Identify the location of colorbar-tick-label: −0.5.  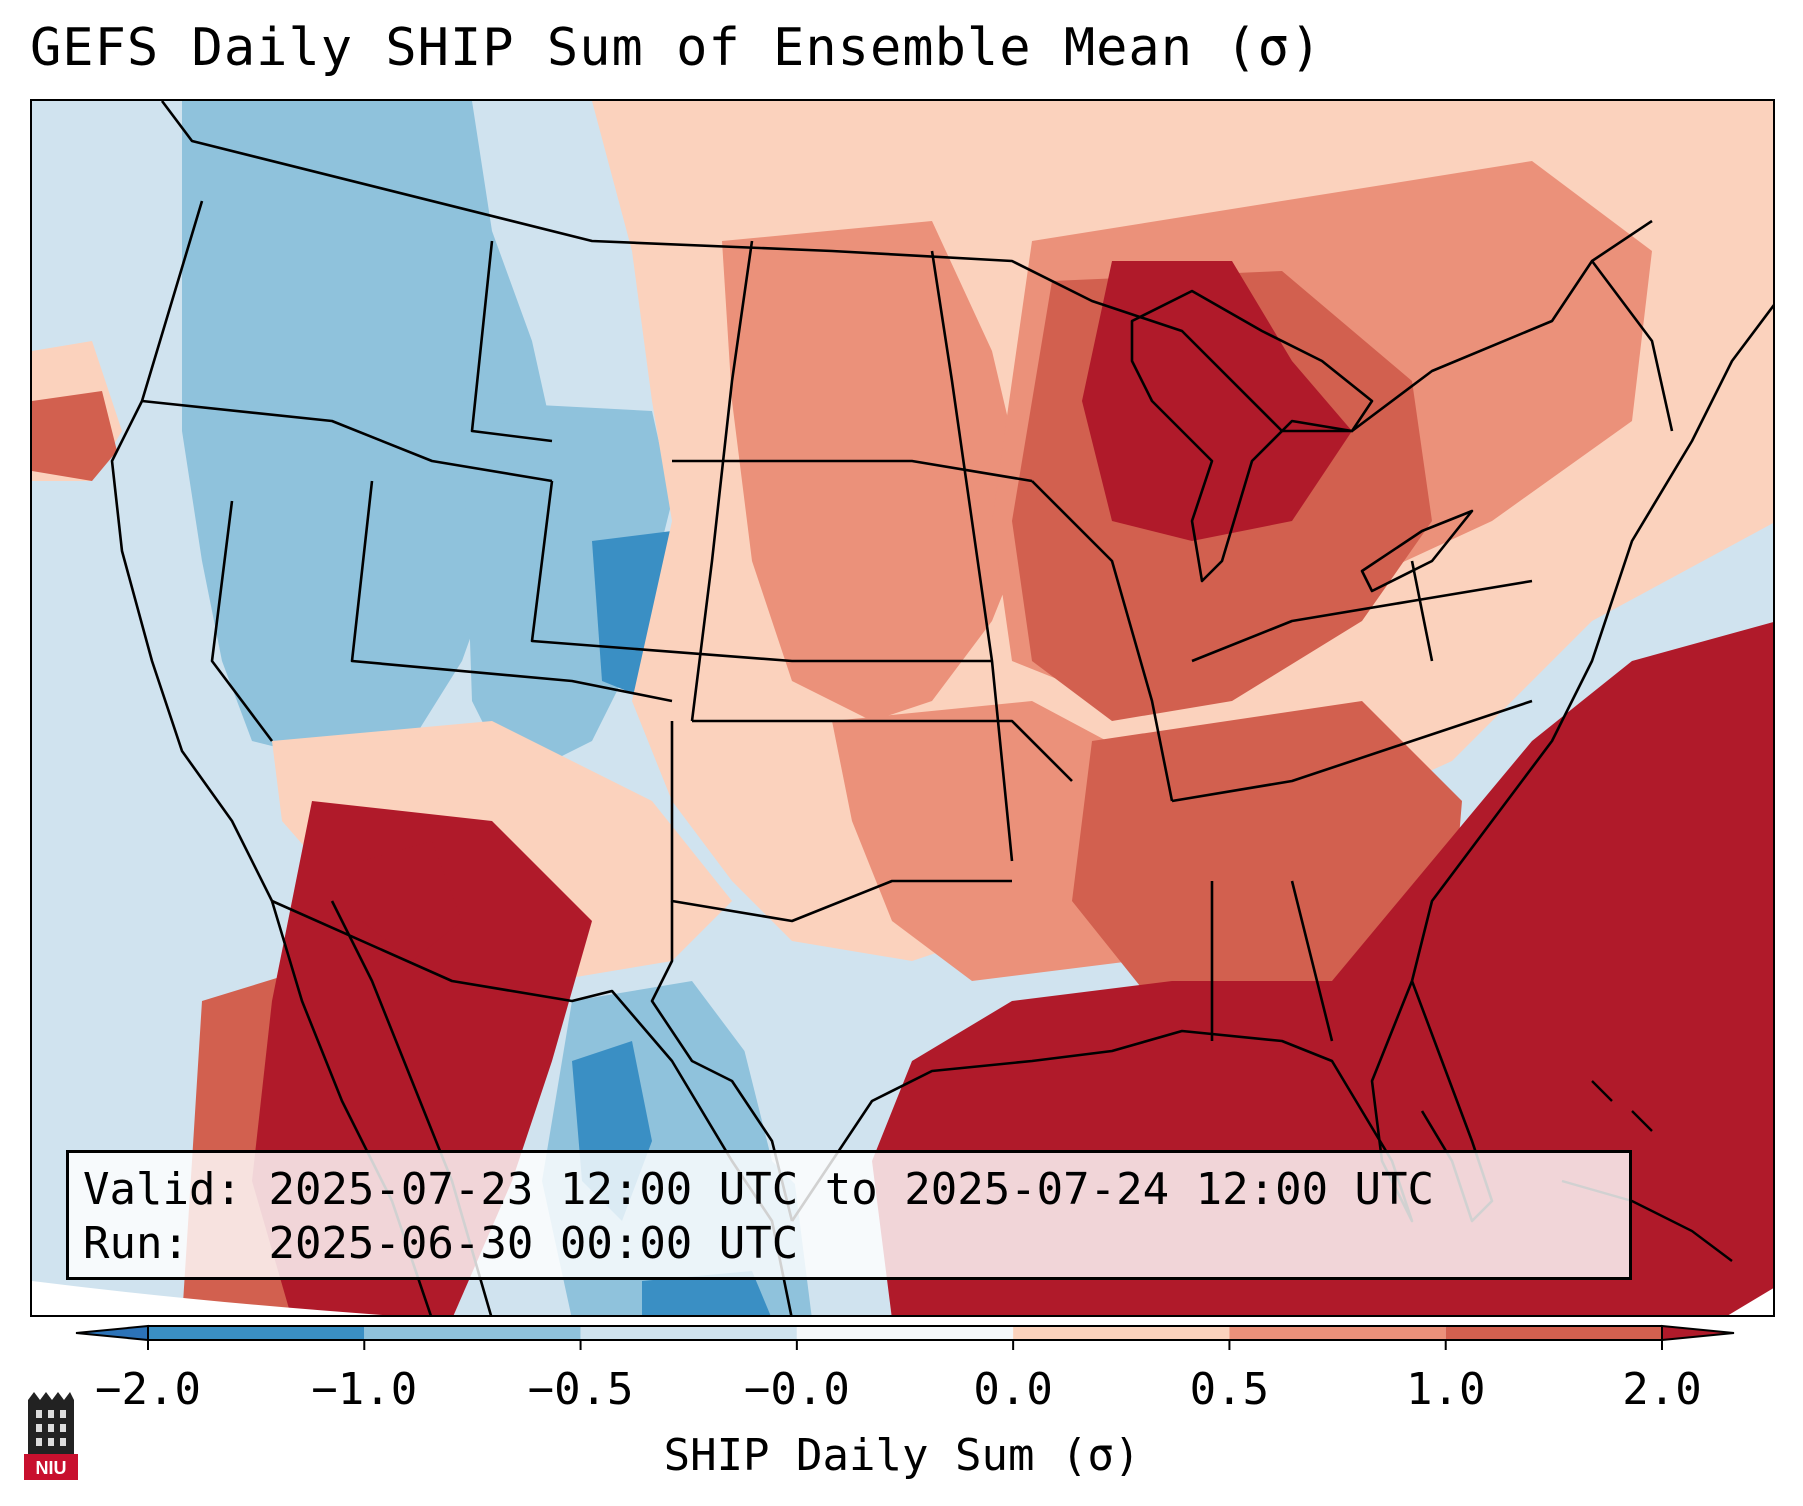
(580, 1389).